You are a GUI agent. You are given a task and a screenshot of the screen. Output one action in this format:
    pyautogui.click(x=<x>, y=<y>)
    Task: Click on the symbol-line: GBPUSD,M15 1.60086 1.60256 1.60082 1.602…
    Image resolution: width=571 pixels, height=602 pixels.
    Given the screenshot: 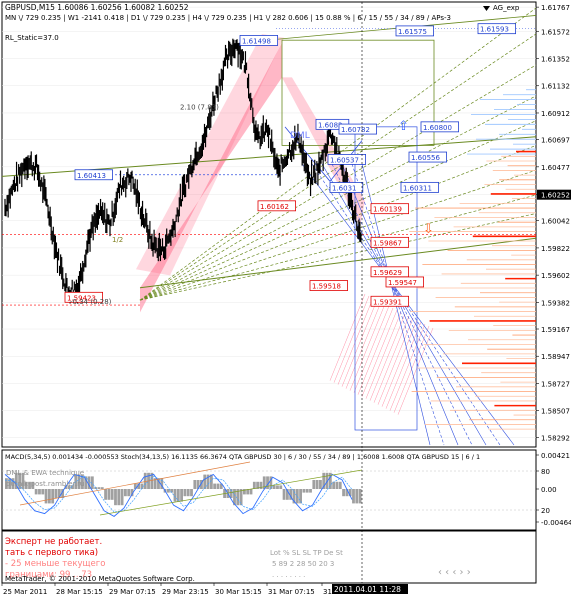 What is the action you would take?
    pyautogui.click(x=97, y=7)
    